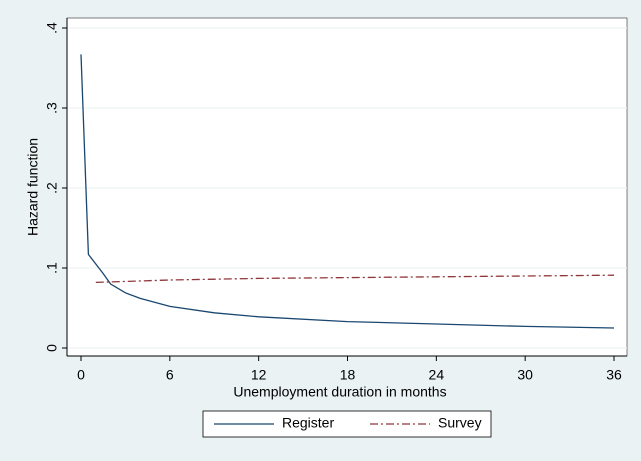 Image resolution: width=641 pixels, height=461 pixels. I want to click on legend-label: Survey, so click(460, 423).